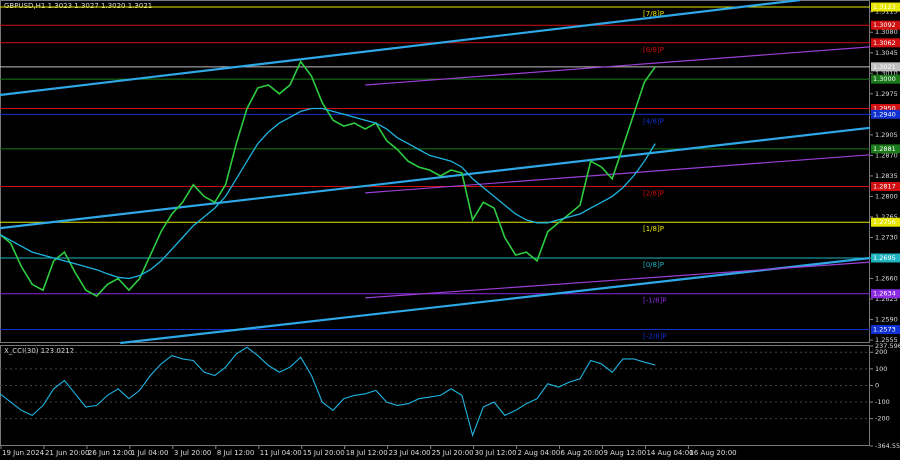  Describe the element at coordinates (653, 193) in the screenshot. I see `murray-label: [2/8]P` at that location.